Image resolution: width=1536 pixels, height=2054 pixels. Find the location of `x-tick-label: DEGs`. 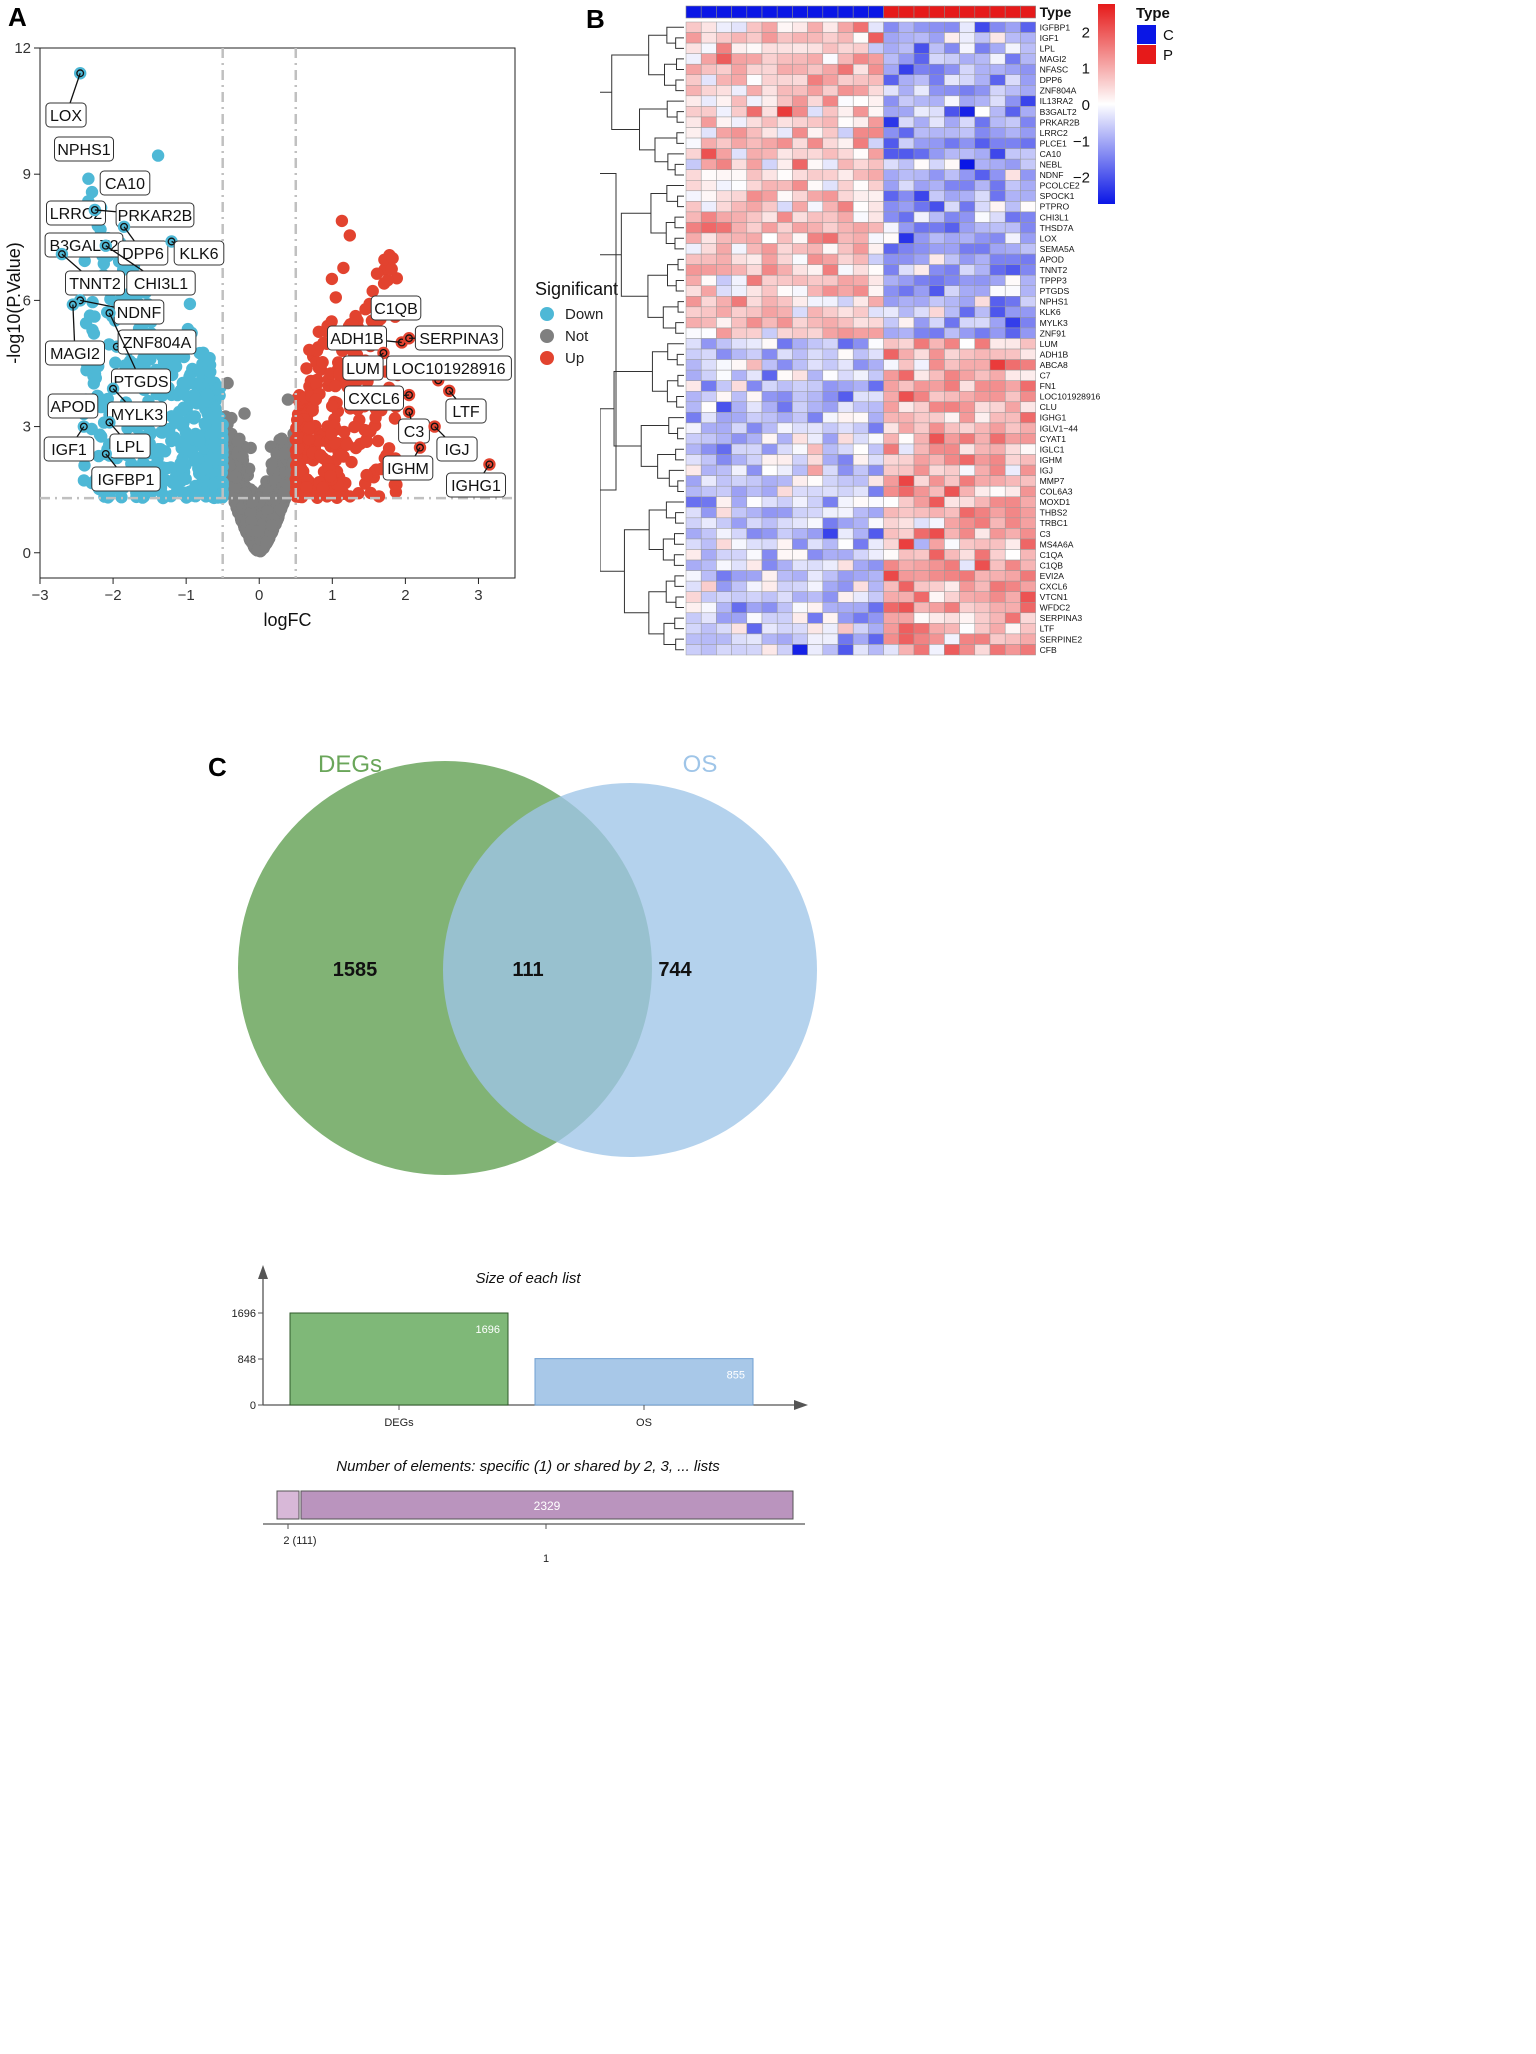

x-tick-label: DEGs is located at coordinates (399, 1423).